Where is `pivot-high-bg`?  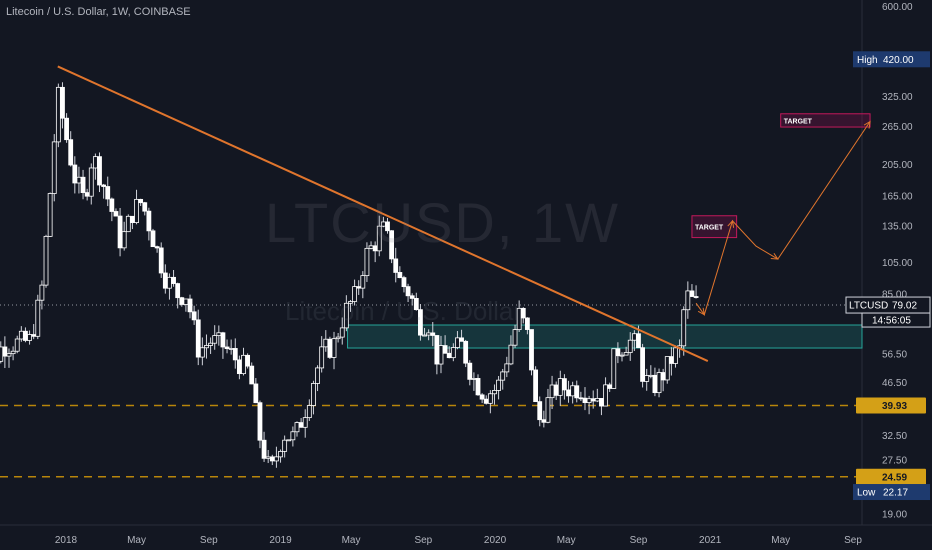 pivot-high-bg is located at coordinates (891, 59).